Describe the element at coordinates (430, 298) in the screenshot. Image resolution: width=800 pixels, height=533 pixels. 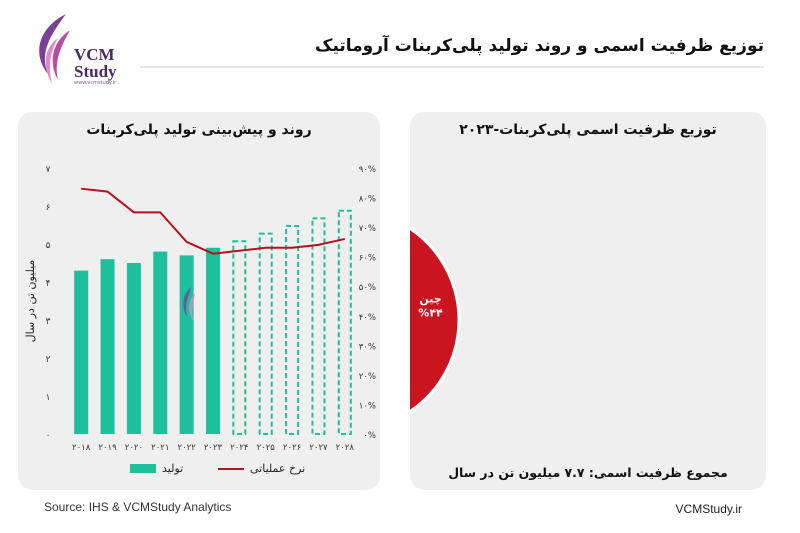
I see `slice-name-label: چین` at that location.